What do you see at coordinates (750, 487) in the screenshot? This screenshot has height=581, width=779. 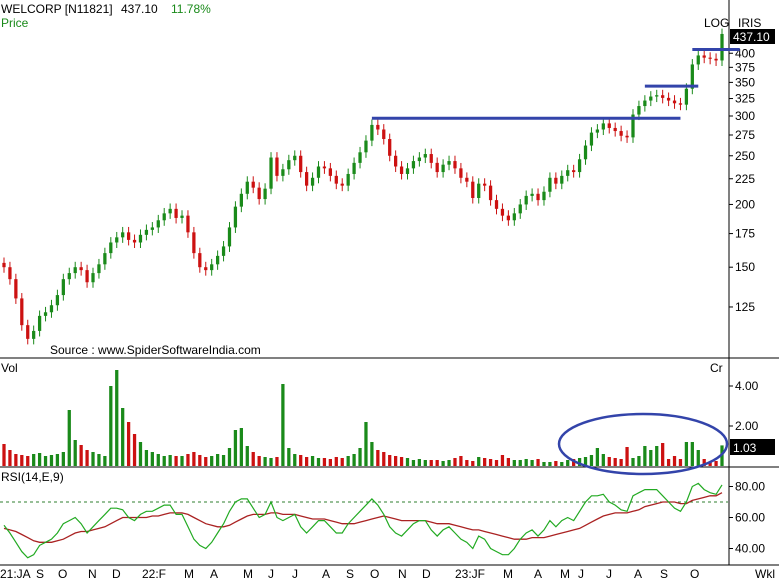 I see `rsi-tick-label: 80.00` at bounding box center [750, 487].